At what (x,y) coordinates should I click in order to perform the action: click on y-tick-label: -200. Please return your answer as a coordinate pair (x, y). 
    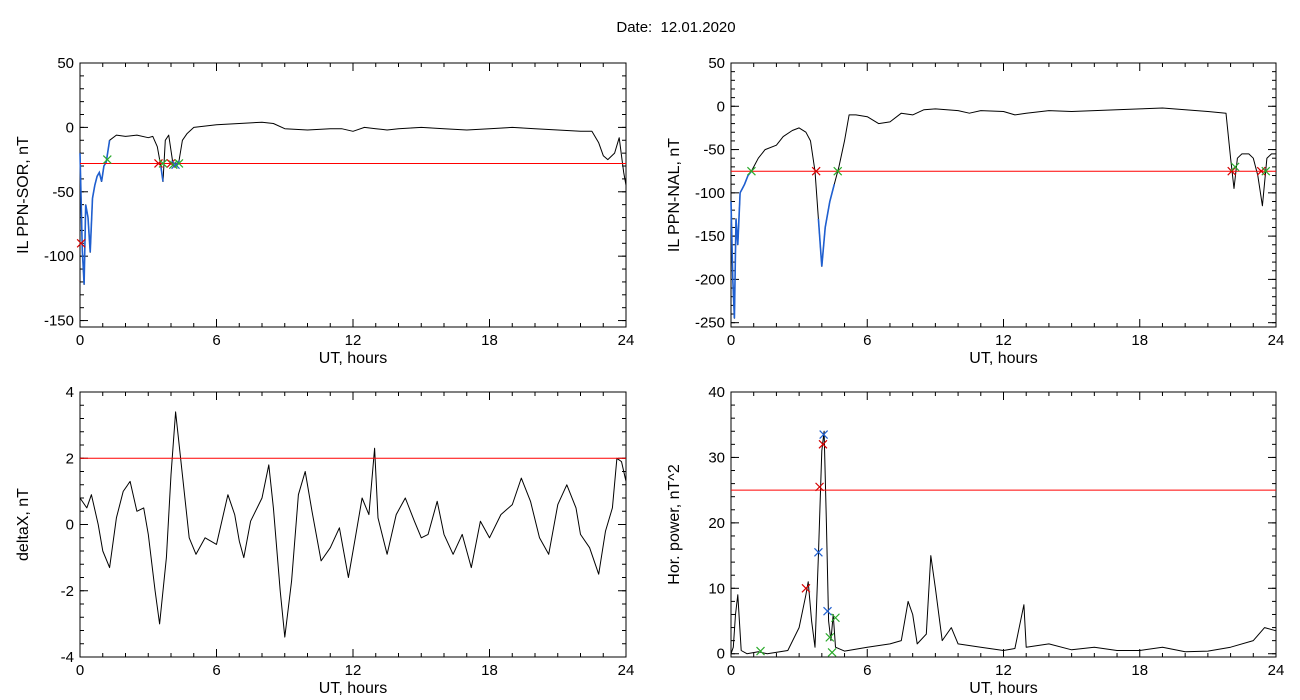
    Looking at the image, I should click on (710, 279).